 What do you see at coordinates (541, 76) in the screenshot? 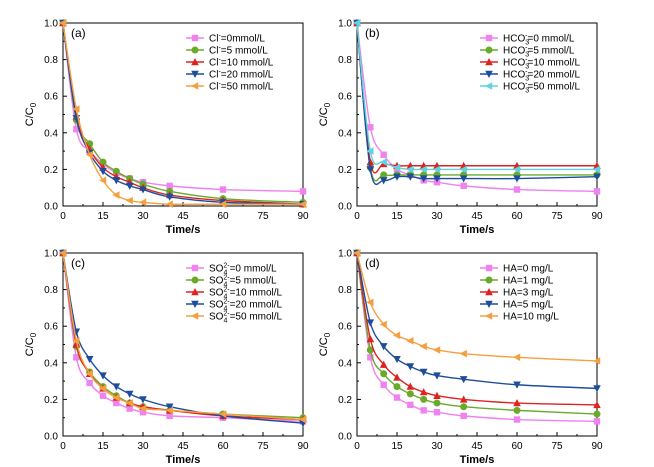
I see `legend-label: HCO3-=20 mmol/L` at bounding box center [541, 76].